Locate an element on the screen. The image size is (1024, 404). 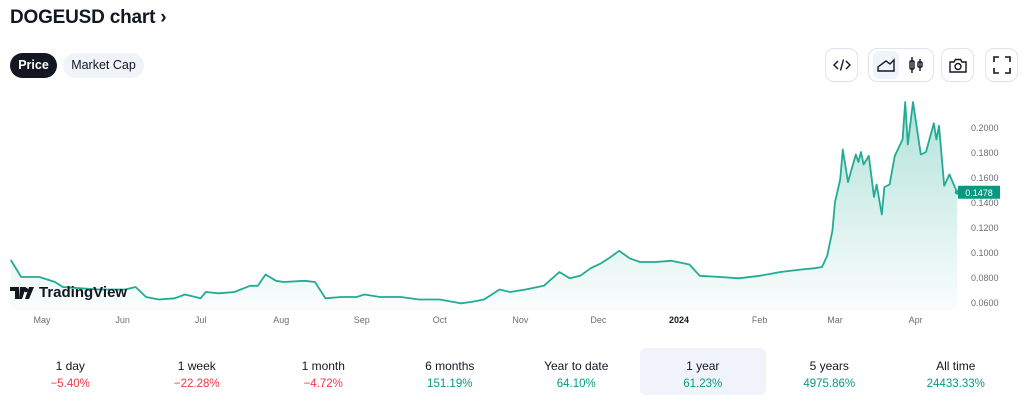
camera-icon is located at coordinates (957, 65).